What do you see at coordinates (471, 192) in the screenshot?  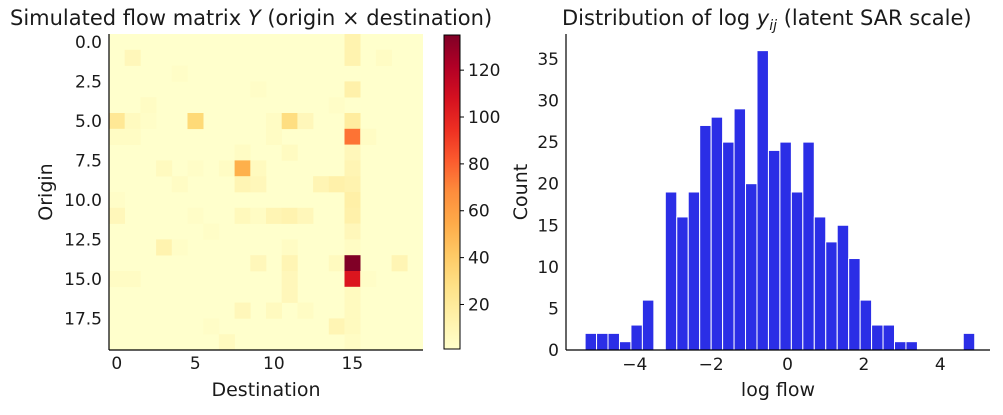 I see `colorbar: 20 40 60 80 100 120` at bounding box center [471, 192].